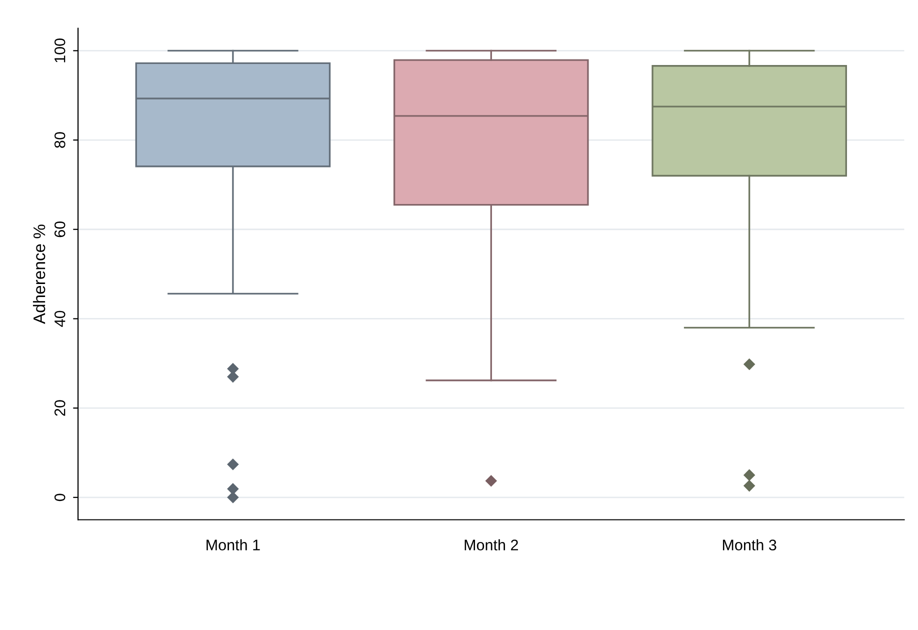 This screenshot has height=630, width=918. Describe the element at coordinates (60, 498) in the screenshot. I see `y-tick-label: 0` at that location.